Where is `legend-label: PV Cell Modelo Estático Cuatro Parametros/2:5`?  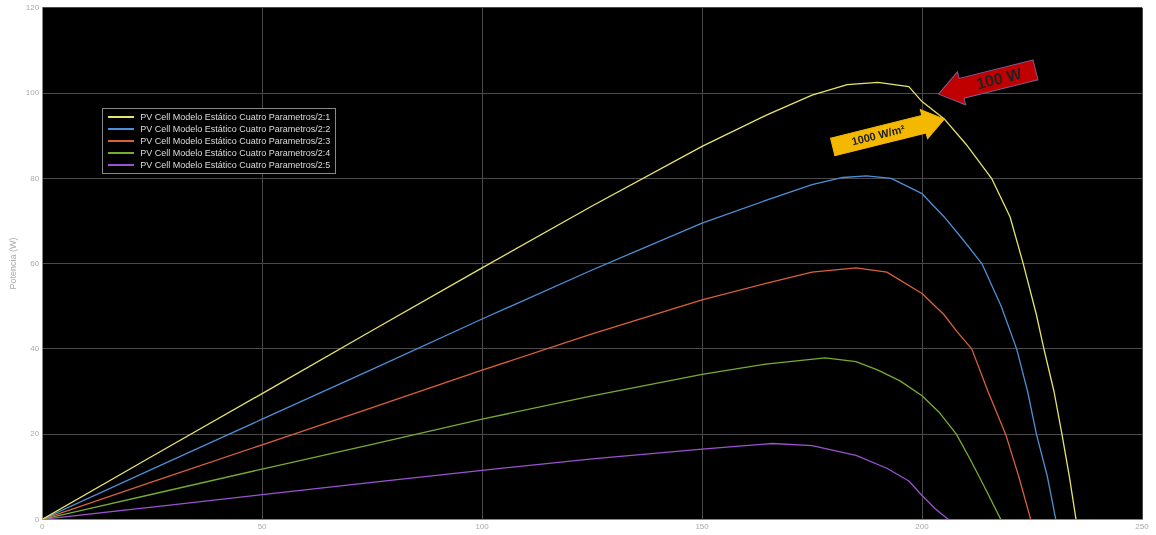 legend-label: PV Cell Modelo Estático Cuatro Parametros/2:5 is located at coordinates (235, 164).